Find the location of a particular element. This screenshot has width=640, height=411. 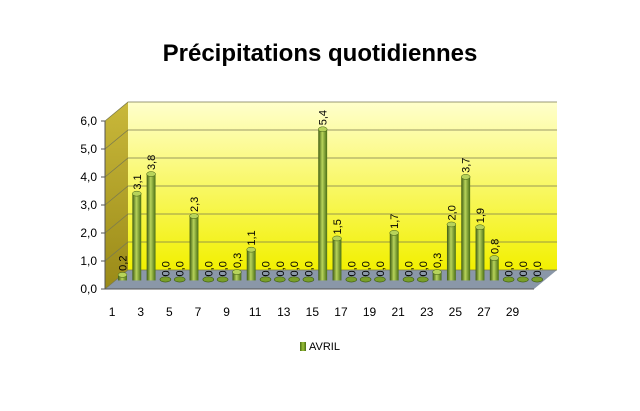

x-tick-label: 7 is located at coordinates (198, 312).